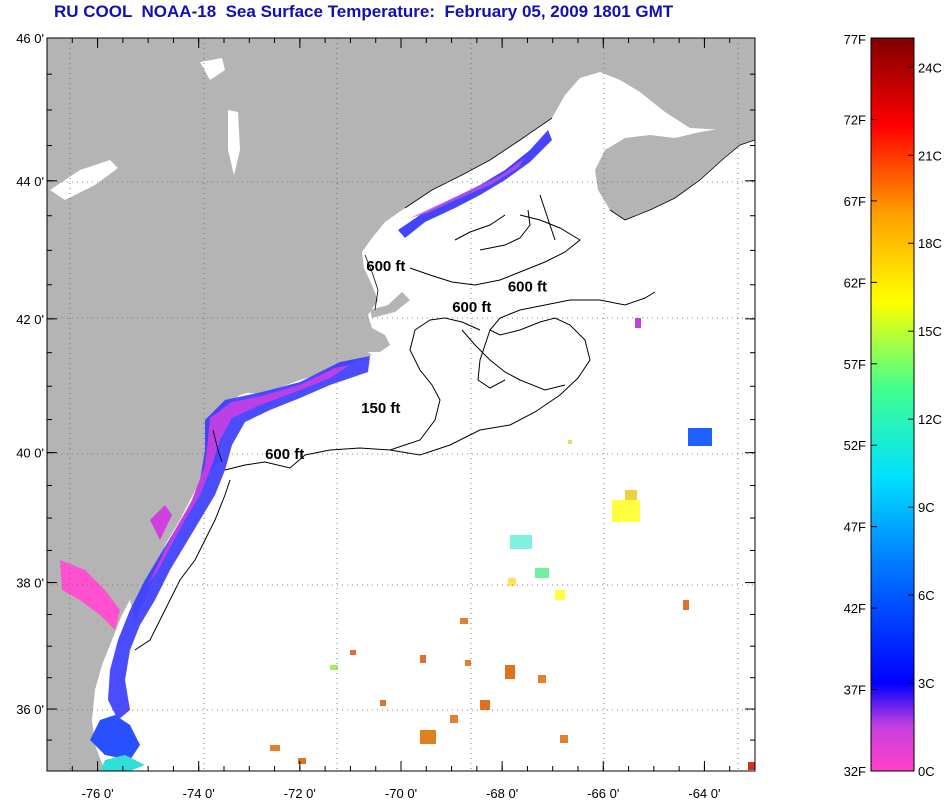  Describe the element at coordinates (475, 184) in the screenshot. I see `sst-gulf-of-maine-band` at that location.